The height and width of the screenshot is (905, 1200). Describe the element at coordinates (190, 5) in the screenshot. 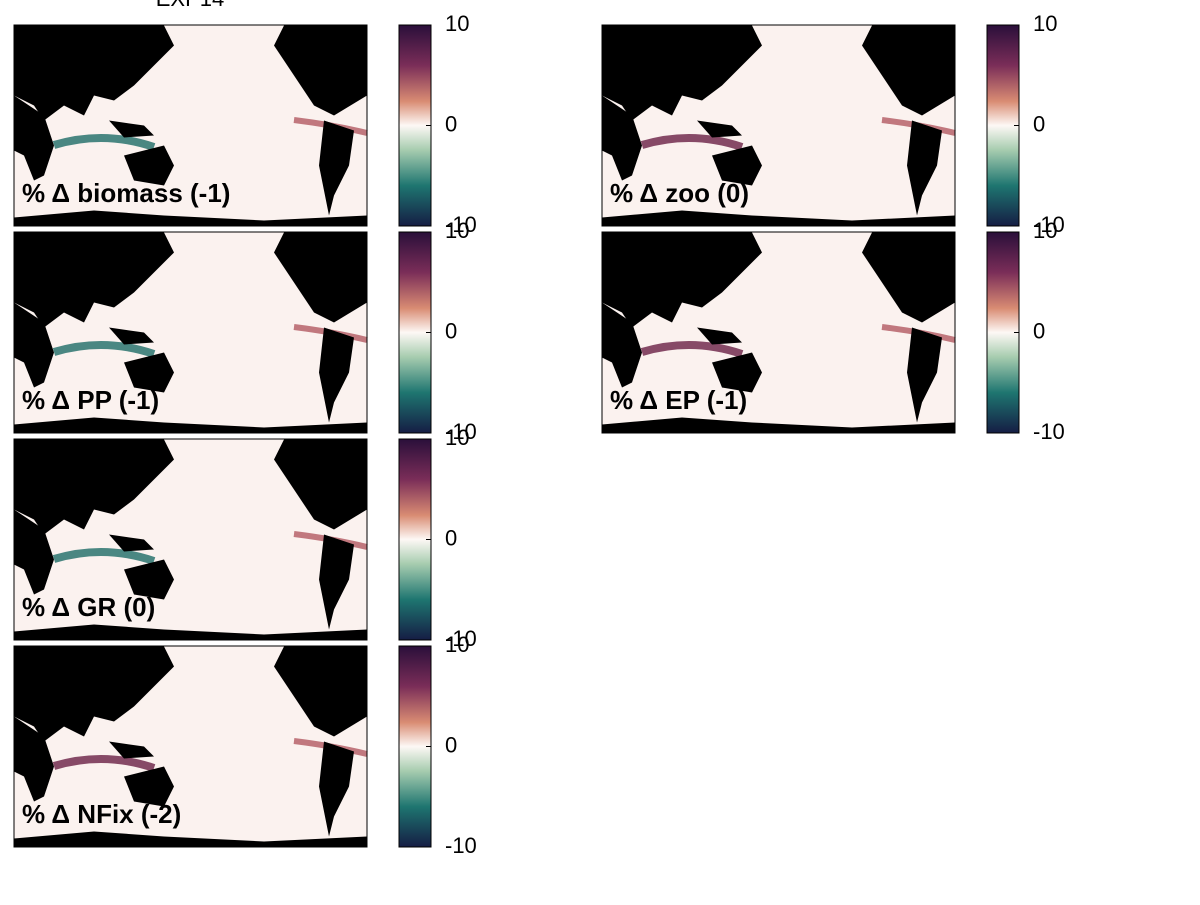

I see `figure-title: EXP14` at that location.